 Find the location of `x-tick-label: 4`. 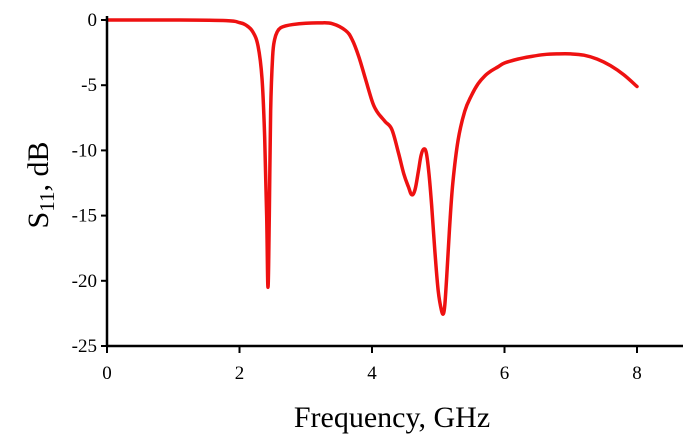

x-tick-label: 4 is located at coordinates (372, 373).